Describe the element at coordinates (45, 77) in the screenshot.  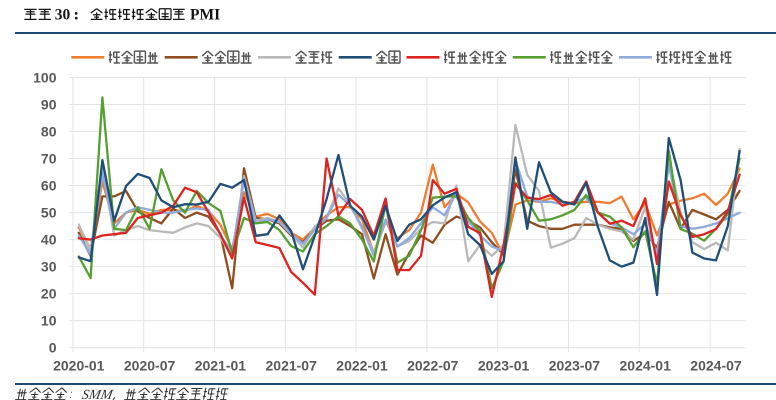
I see `svg-text: 100` at that location.